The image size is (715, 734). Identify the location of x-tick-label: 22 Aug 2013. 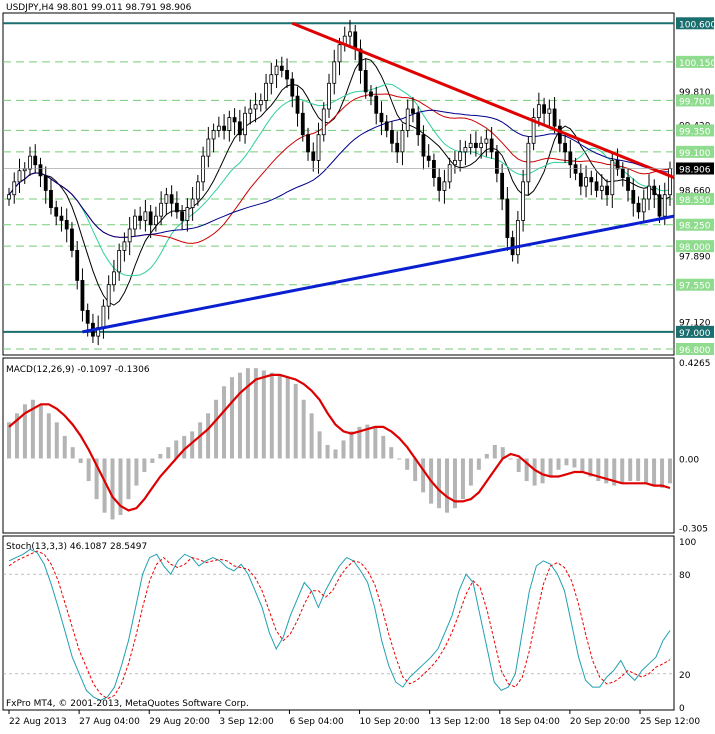
(38, 722).